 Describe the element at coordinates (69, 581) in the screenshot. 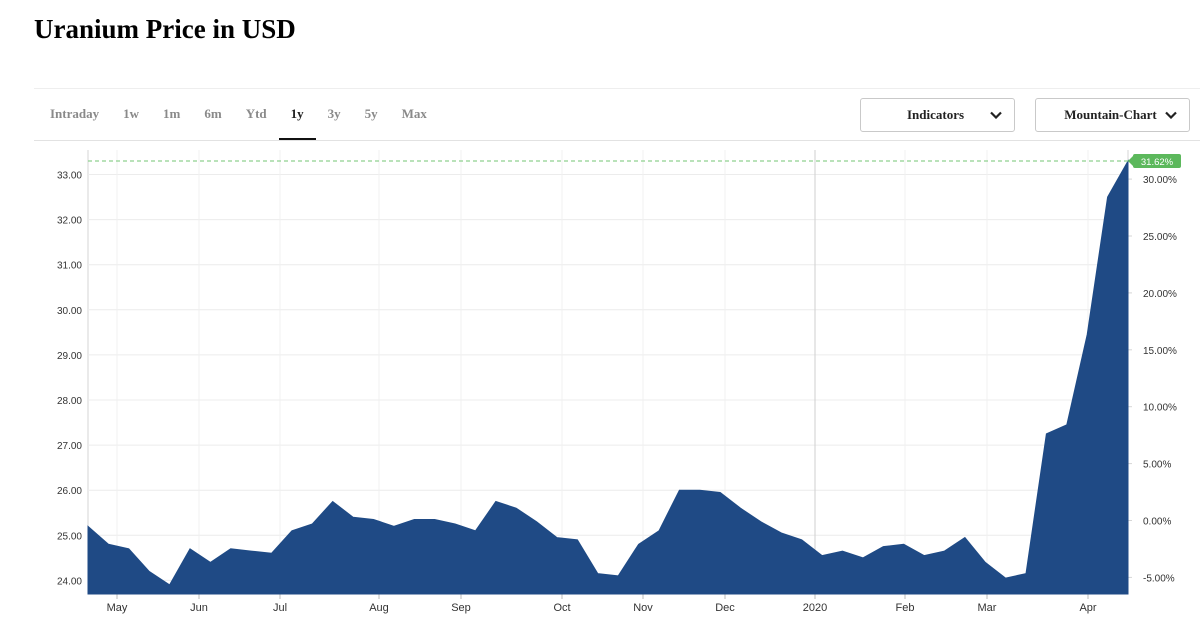

I see `y-tick-label: 24.00` at that location.